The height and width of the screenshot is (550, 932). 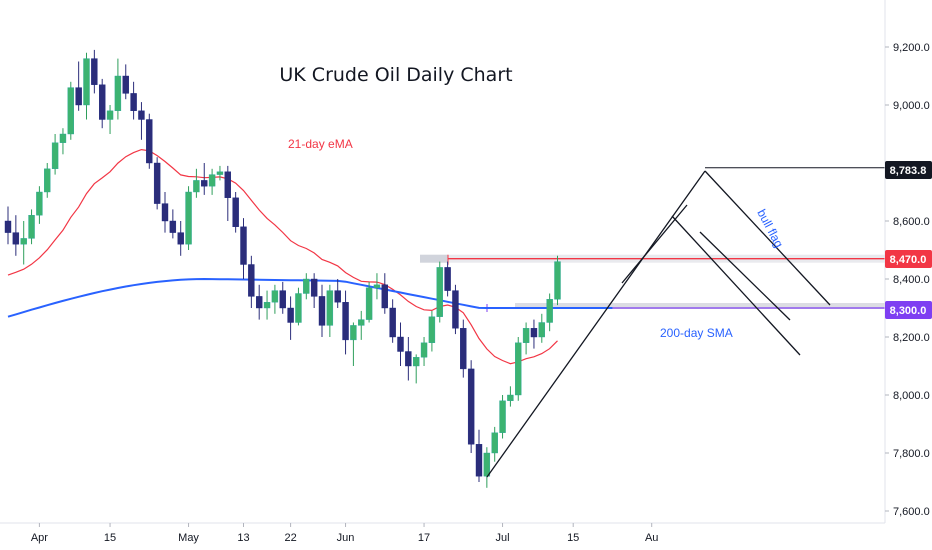 I want to click on x-tick-label: May, so click(x=188, y=538).